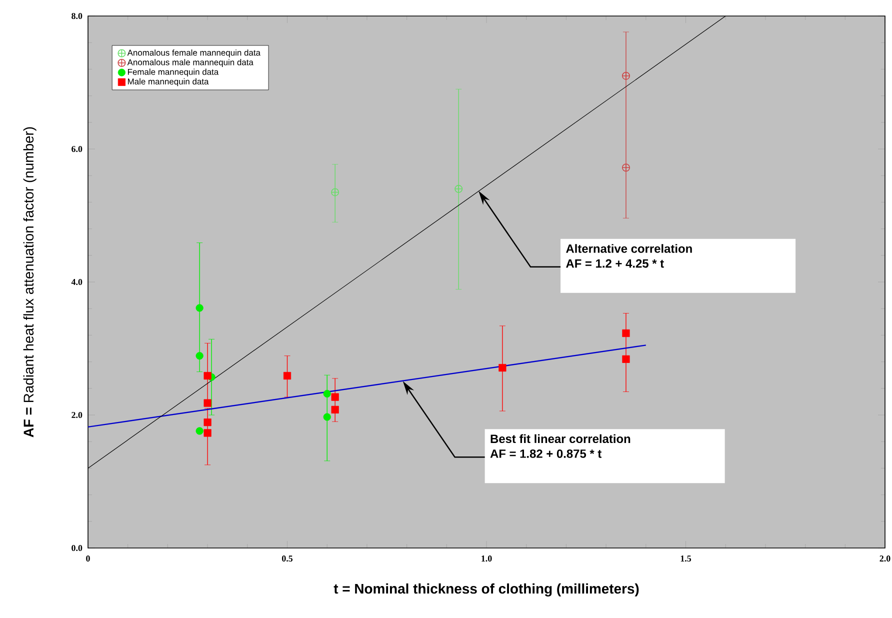 The height and width of the screenshot is (618, 892). What do you see at coordinates (168, 82) in the screenshot?
I see `legend-label: Male mannequin data` at bounding box center [168, 82].